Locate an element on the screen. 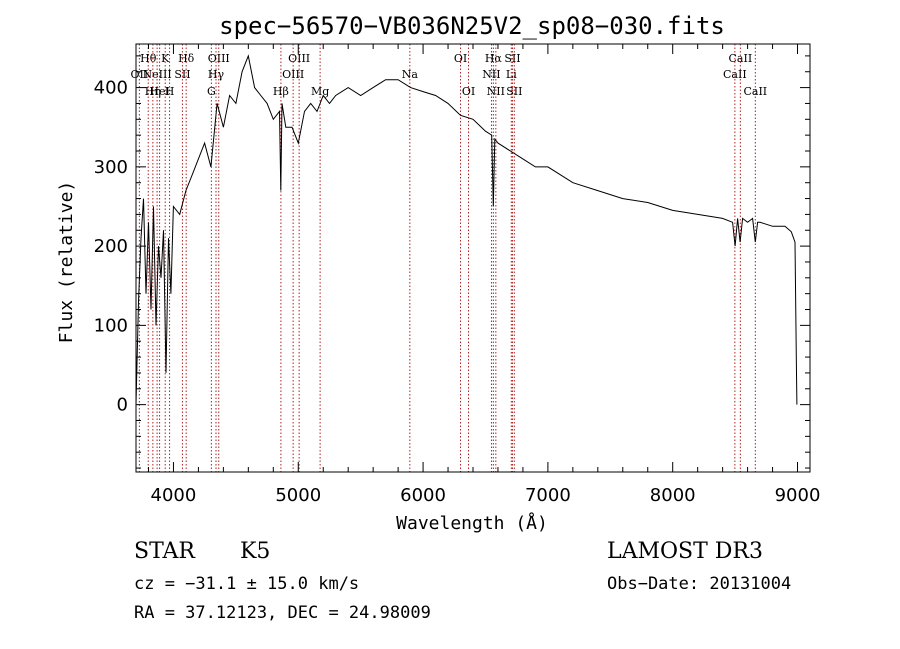 This screenshot has width=900, height=649. coordinates: RA = 37.12123, DEC = 24.98009 is located at coordinates (282, 613).